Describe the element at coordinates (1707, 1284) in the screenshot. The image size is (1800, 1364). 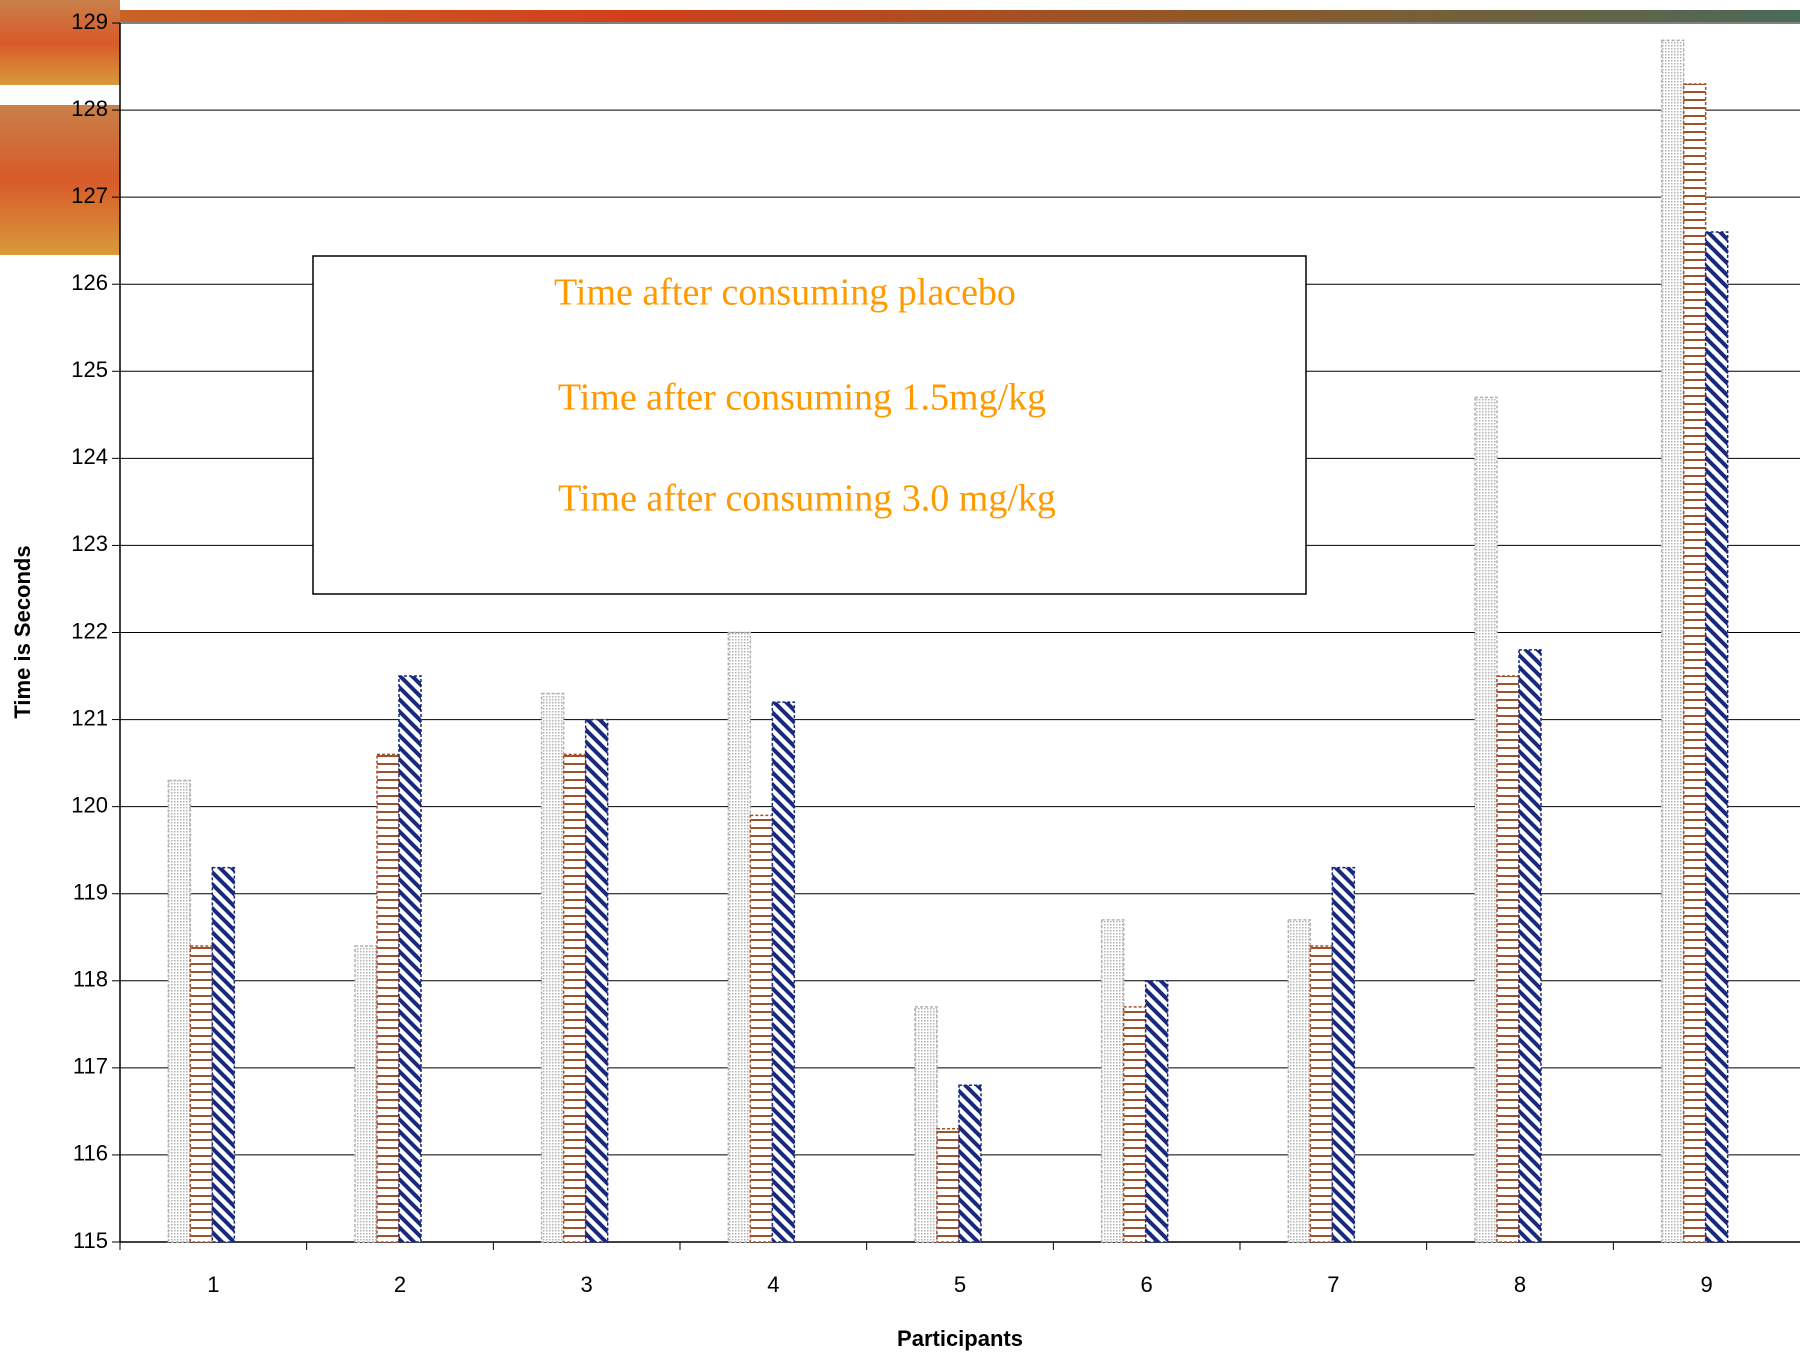
I see `x-tick-label: 9` at that location.